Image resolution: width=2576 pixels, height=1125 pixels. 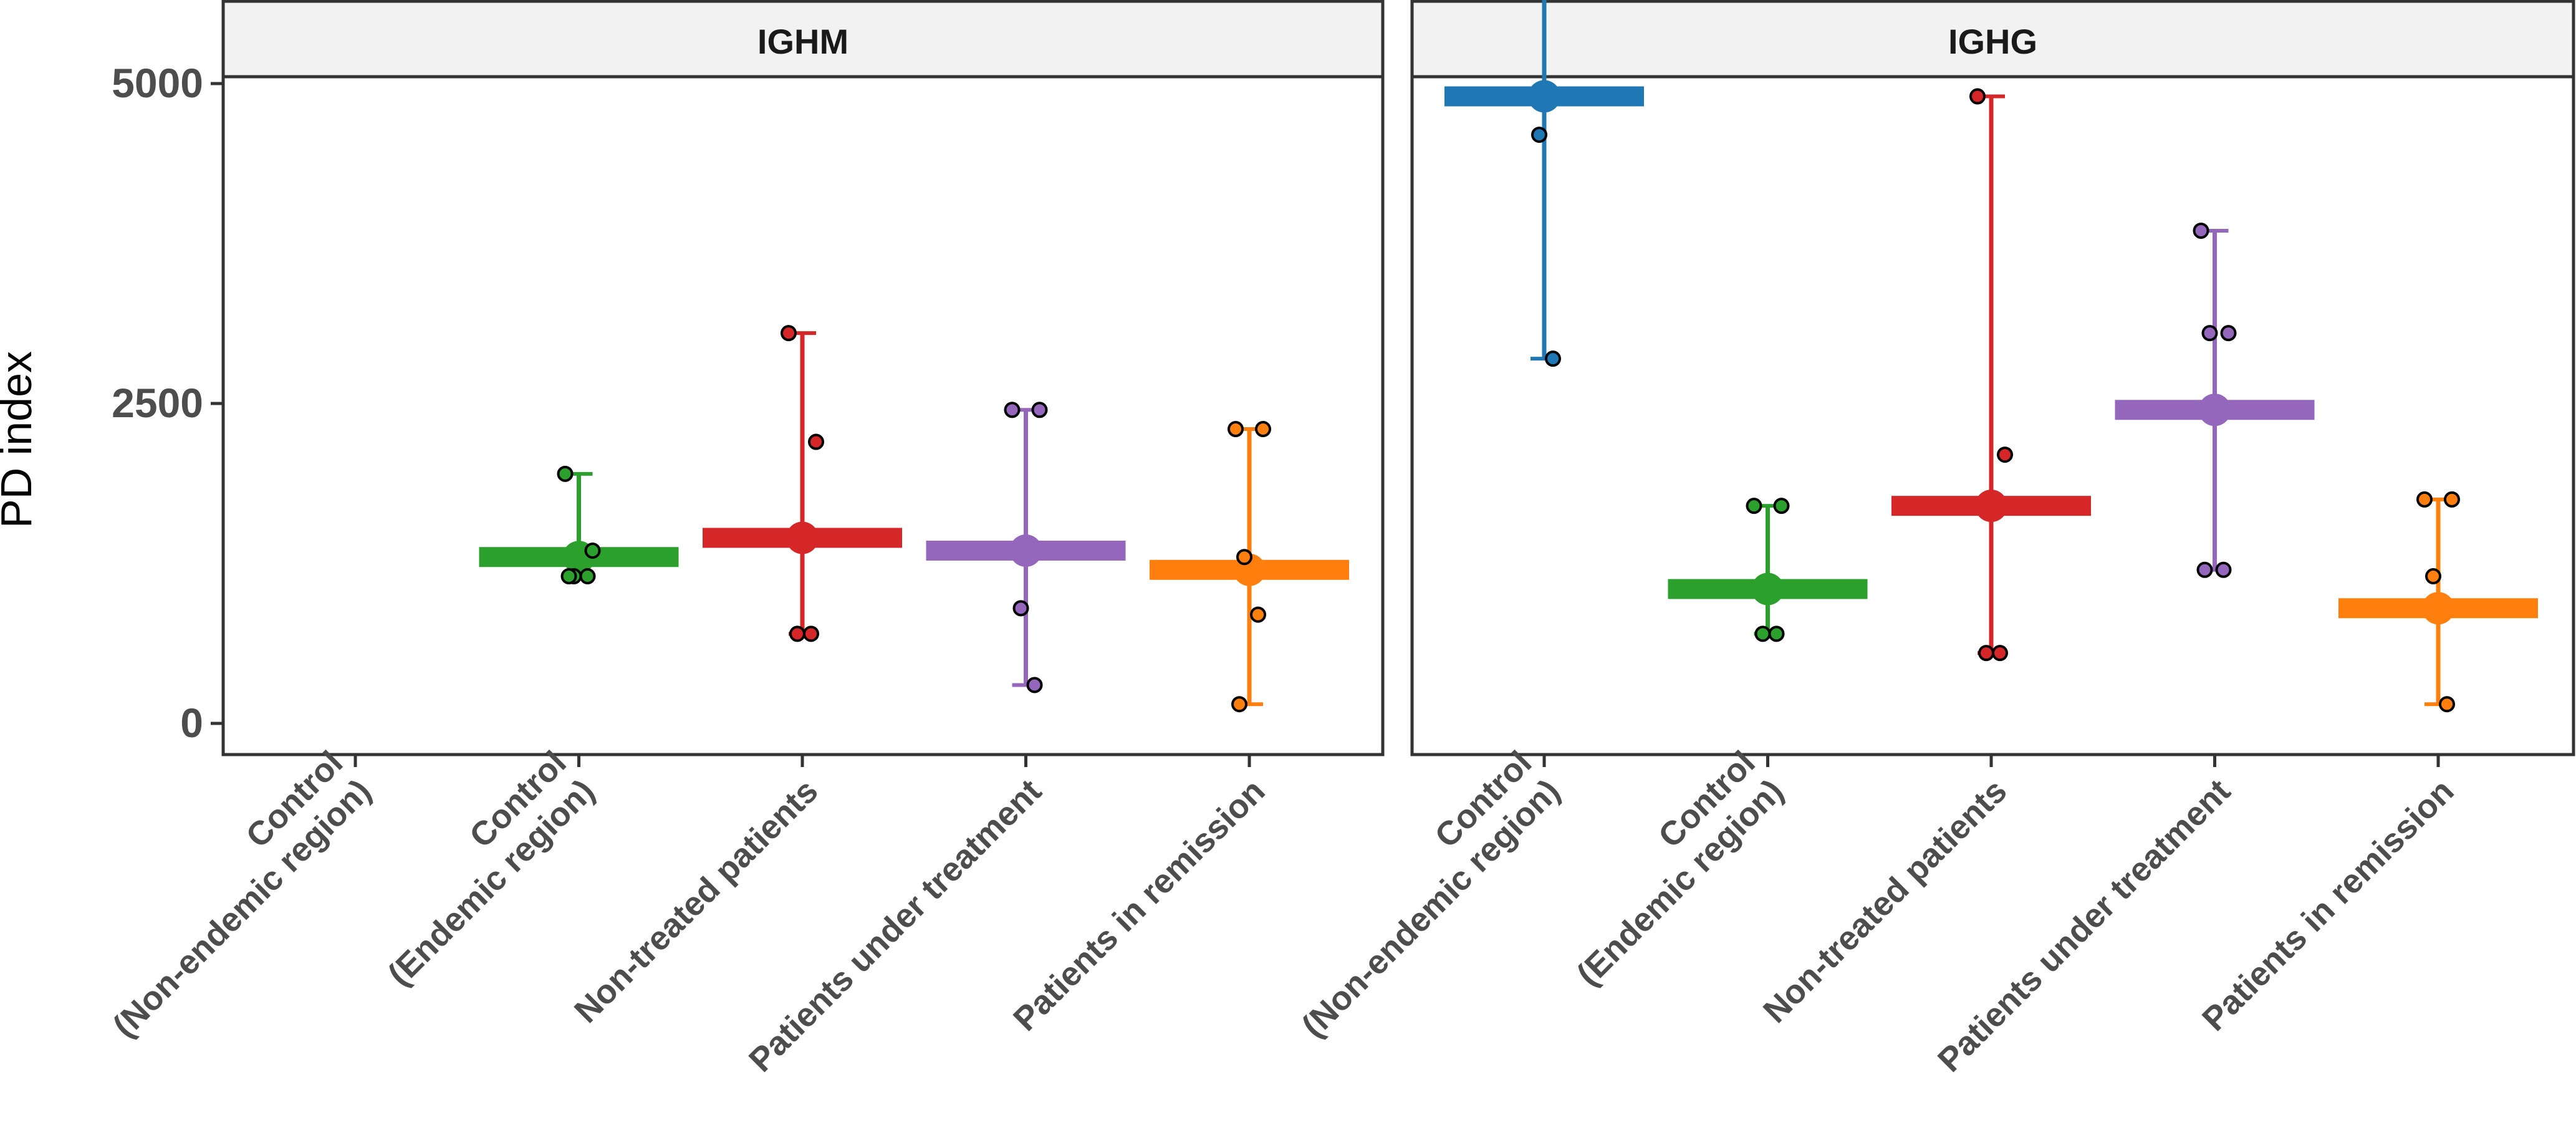 I want to click on ighm-panel-strip, so click(x=803, y=39).